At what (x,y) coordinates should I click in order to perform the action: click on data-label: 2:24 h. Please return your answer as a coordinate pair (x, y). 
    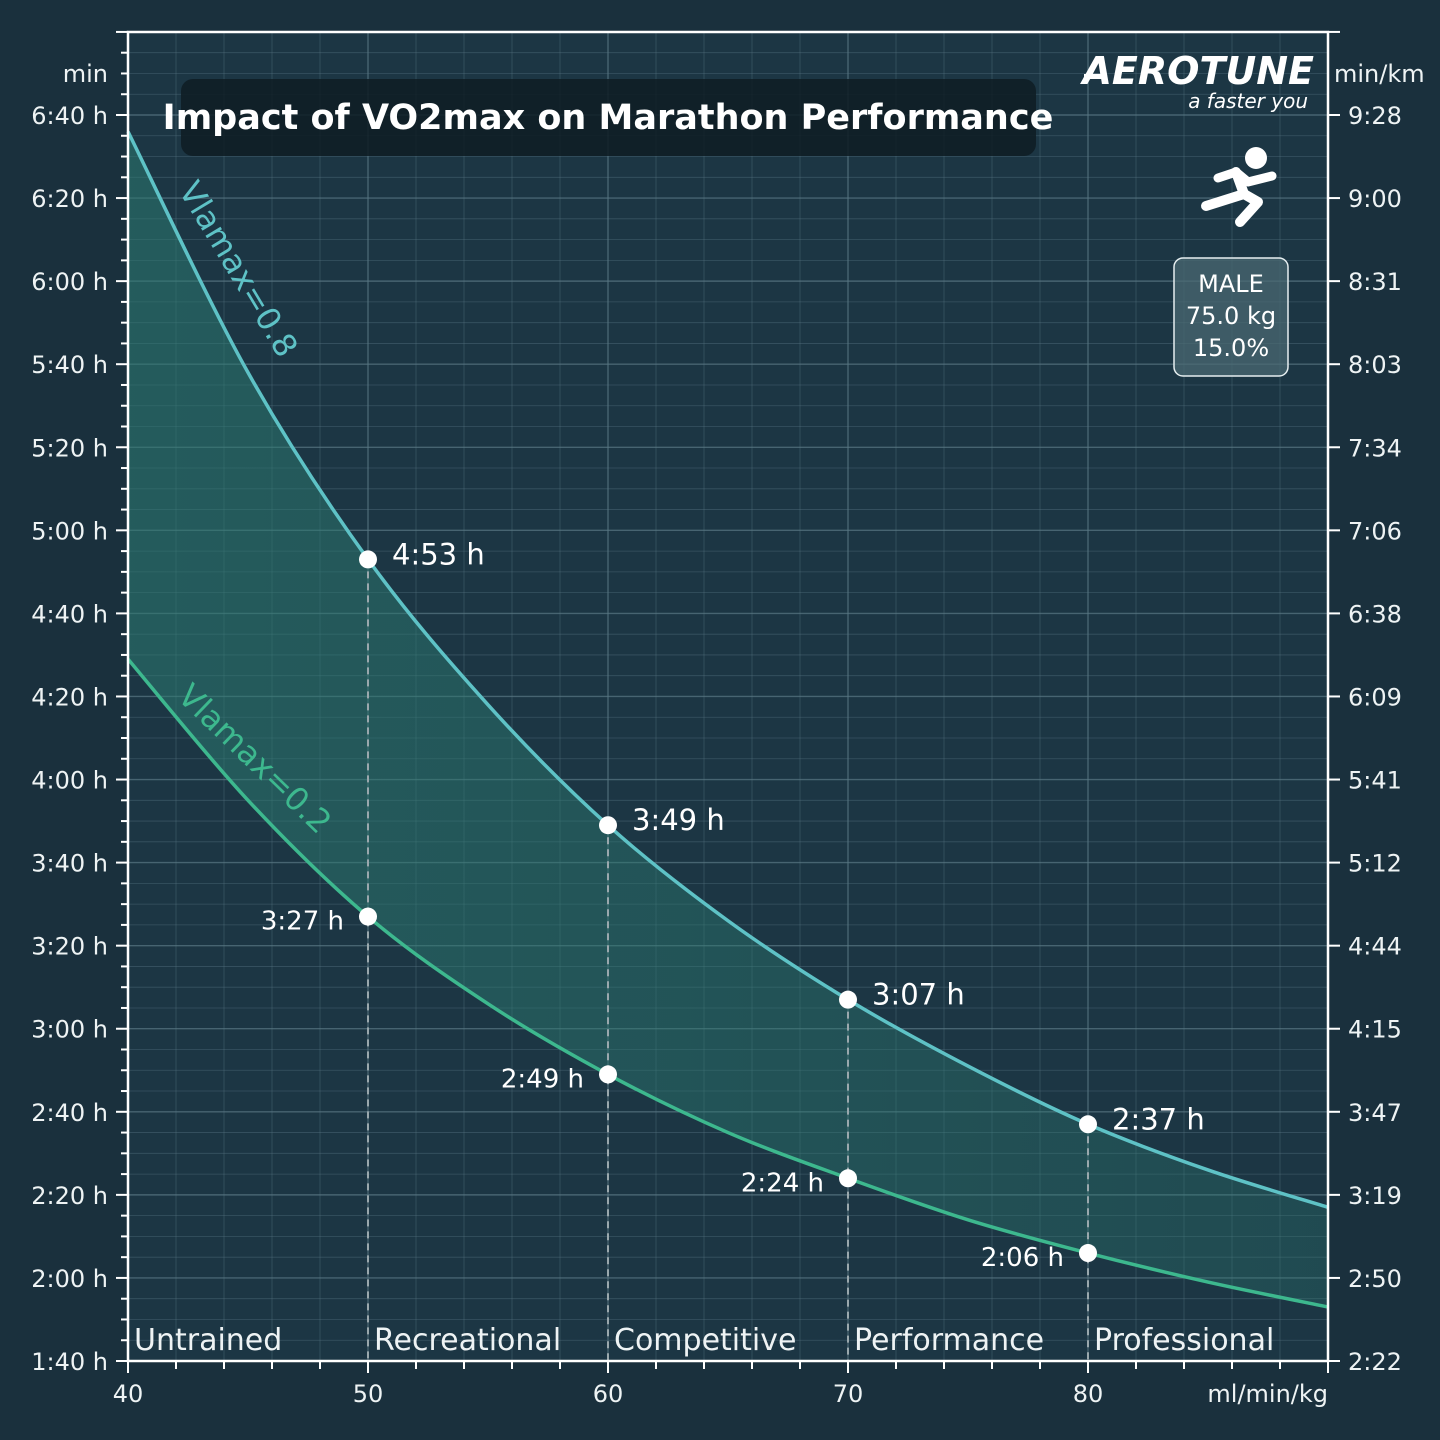
    Looking at the image, I should click on (782, 1183).